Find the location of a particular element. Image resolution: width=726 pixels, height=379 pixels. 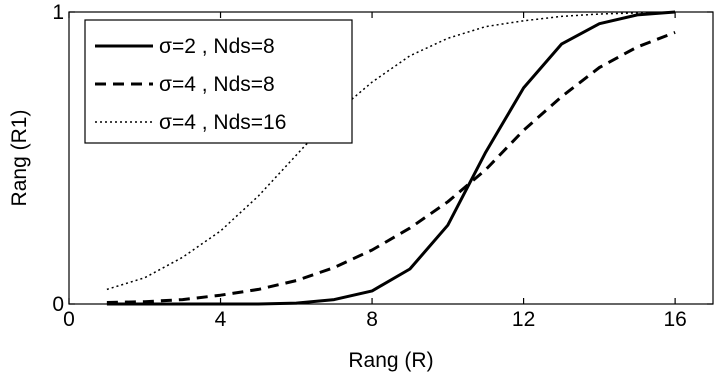

legend-box is located at coordinates (218, 81).